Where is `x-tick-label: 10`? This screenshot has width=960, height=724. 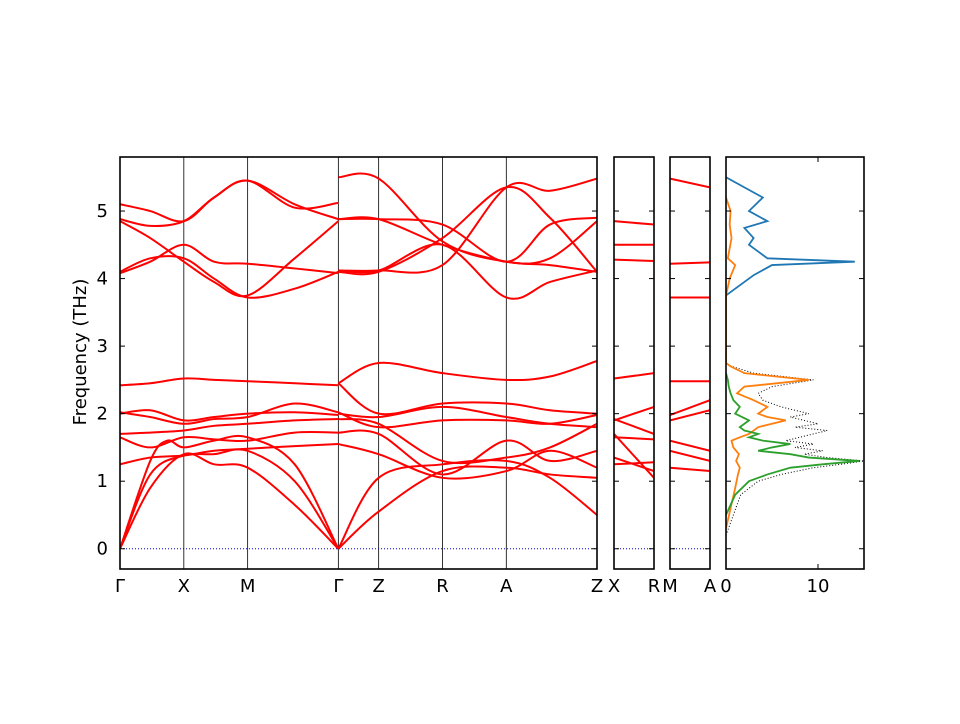 x-tick-label: 10 is located at coordinates (818, 586).